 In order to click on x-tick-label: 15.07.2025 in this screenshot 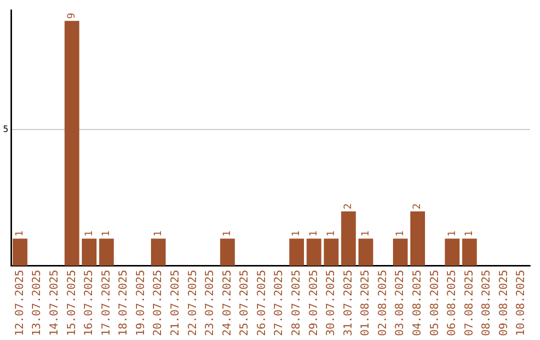, I will do `click(71, 303)`.